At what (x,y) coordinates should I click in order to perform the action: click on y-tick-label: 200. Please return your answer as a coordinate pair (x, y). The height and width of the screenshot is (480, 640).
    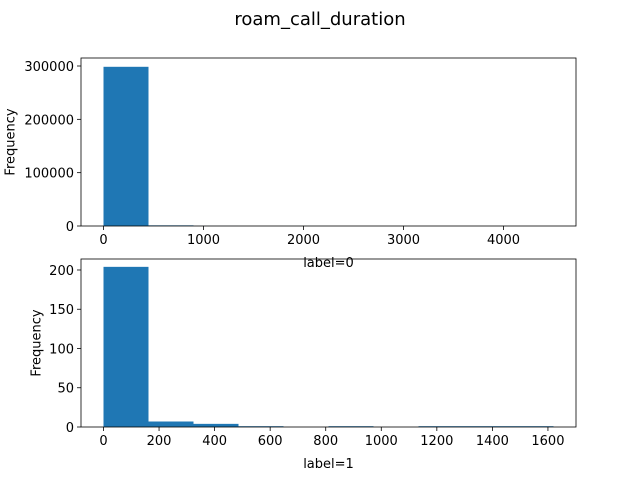
    Looking at the image, I should click on (61, 271).